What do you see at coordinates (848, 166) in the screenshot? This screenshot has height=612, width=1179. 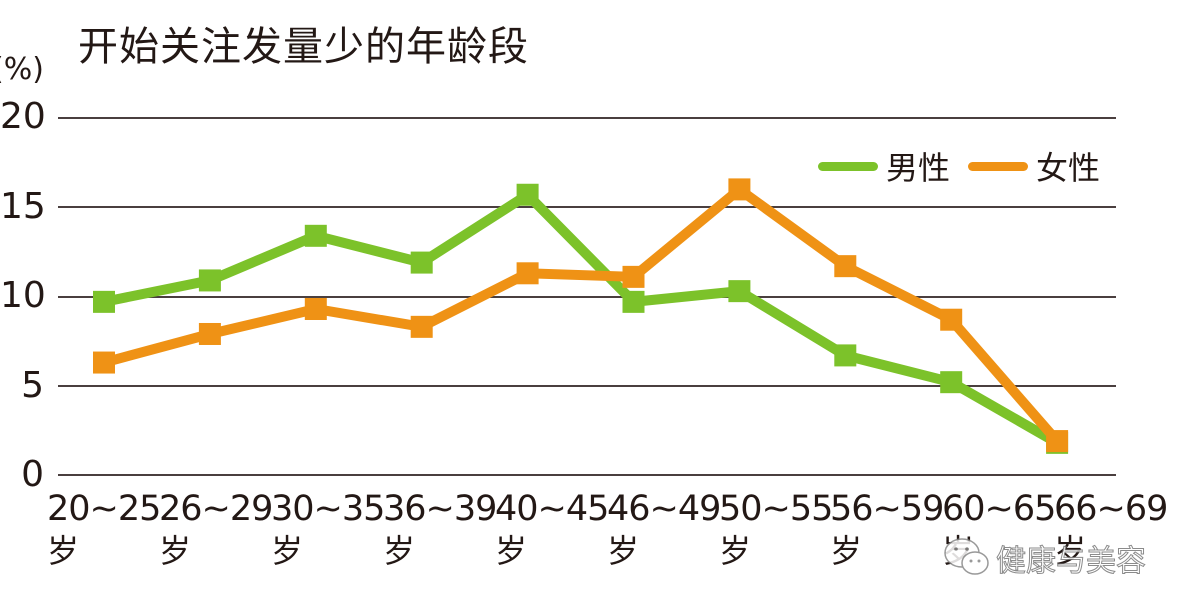 I see `legend-line-male-icon` at bounding box center [848, 166].